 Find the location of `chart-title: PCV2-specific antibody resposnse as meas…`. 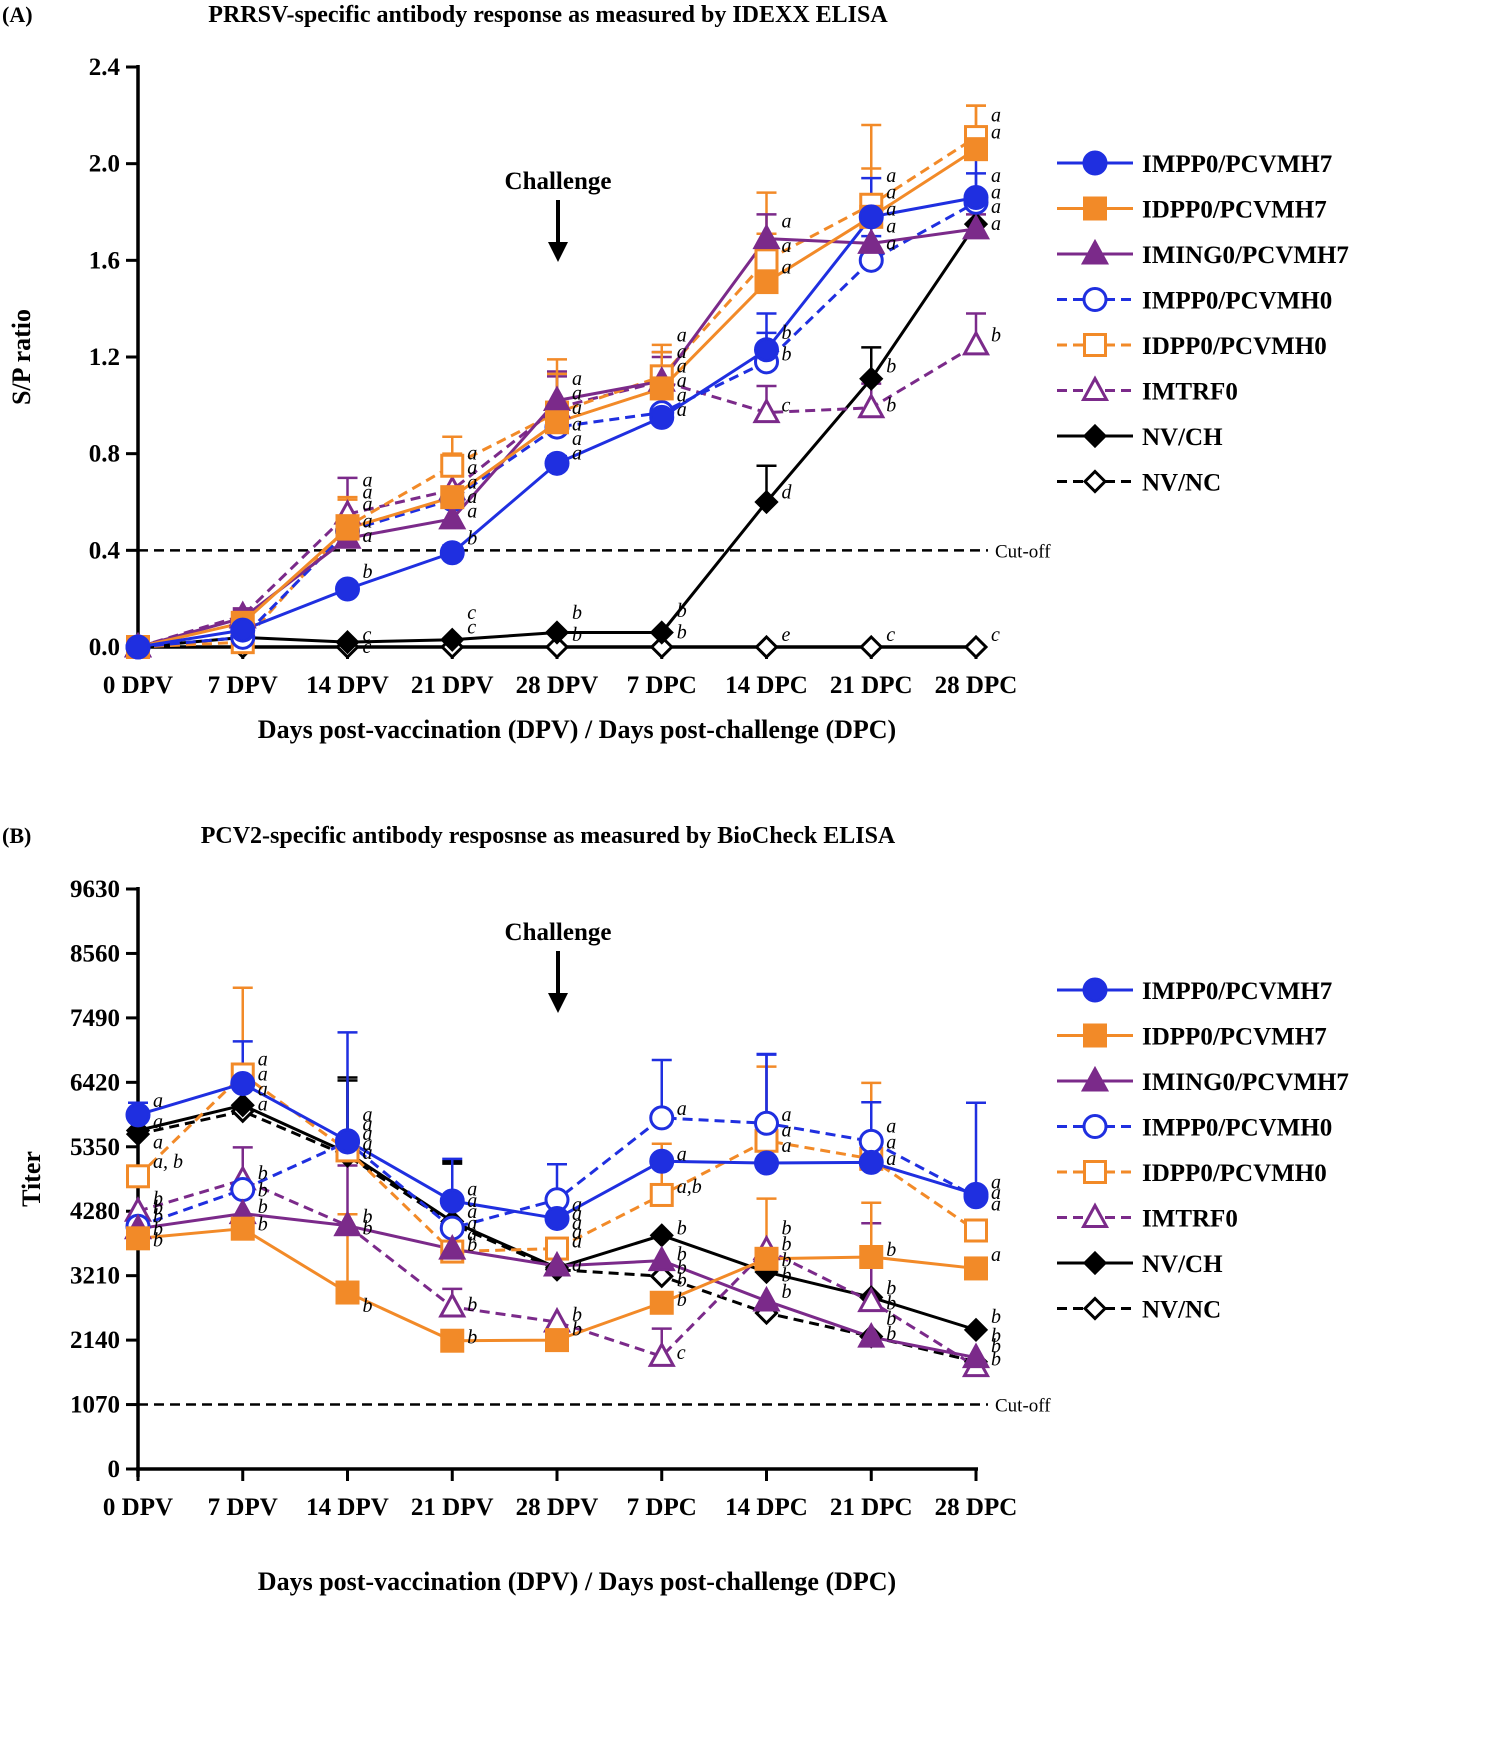

chart-title: PCV2-specific antibody resposnse as meas… is located at coordinates (548, 836).